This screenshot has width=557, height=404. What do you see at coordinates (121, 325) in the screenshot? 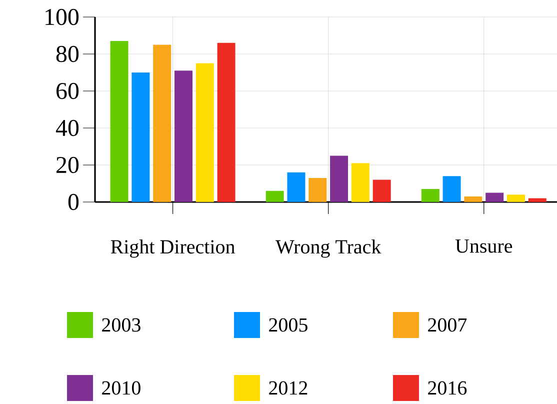
I see `legend-label: 2003` at bounding box center [121, 325].